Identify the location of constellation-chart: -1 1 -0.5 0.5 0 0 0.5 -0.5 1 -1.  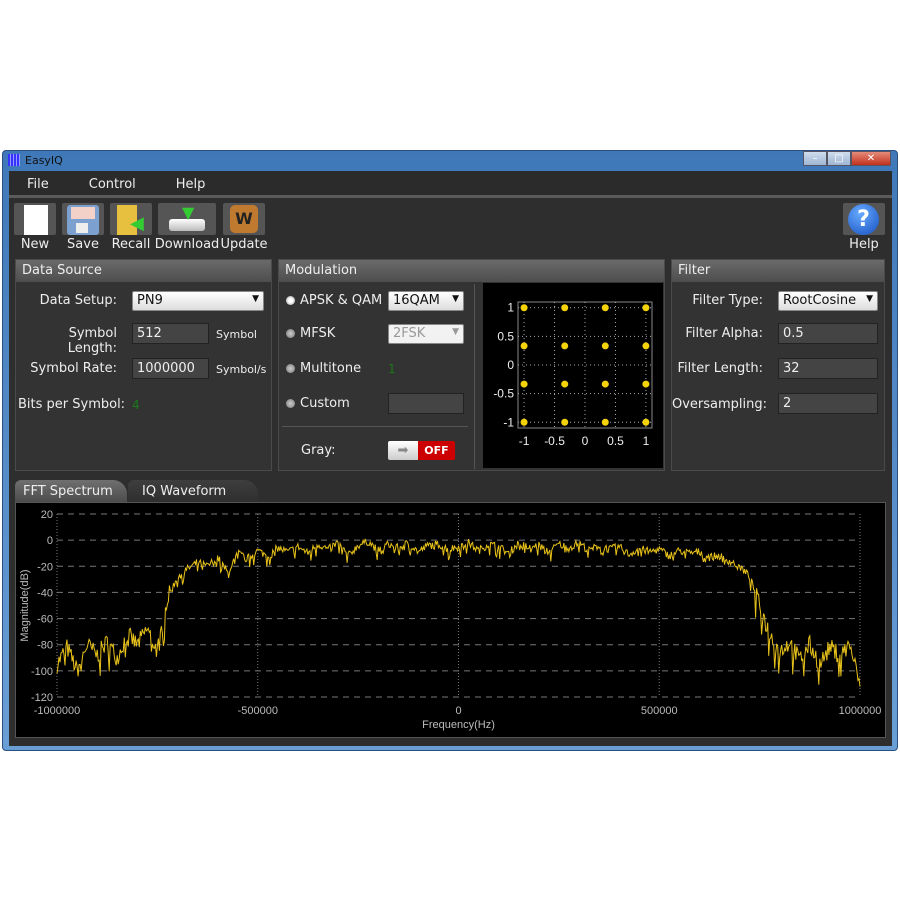
(573, 375).